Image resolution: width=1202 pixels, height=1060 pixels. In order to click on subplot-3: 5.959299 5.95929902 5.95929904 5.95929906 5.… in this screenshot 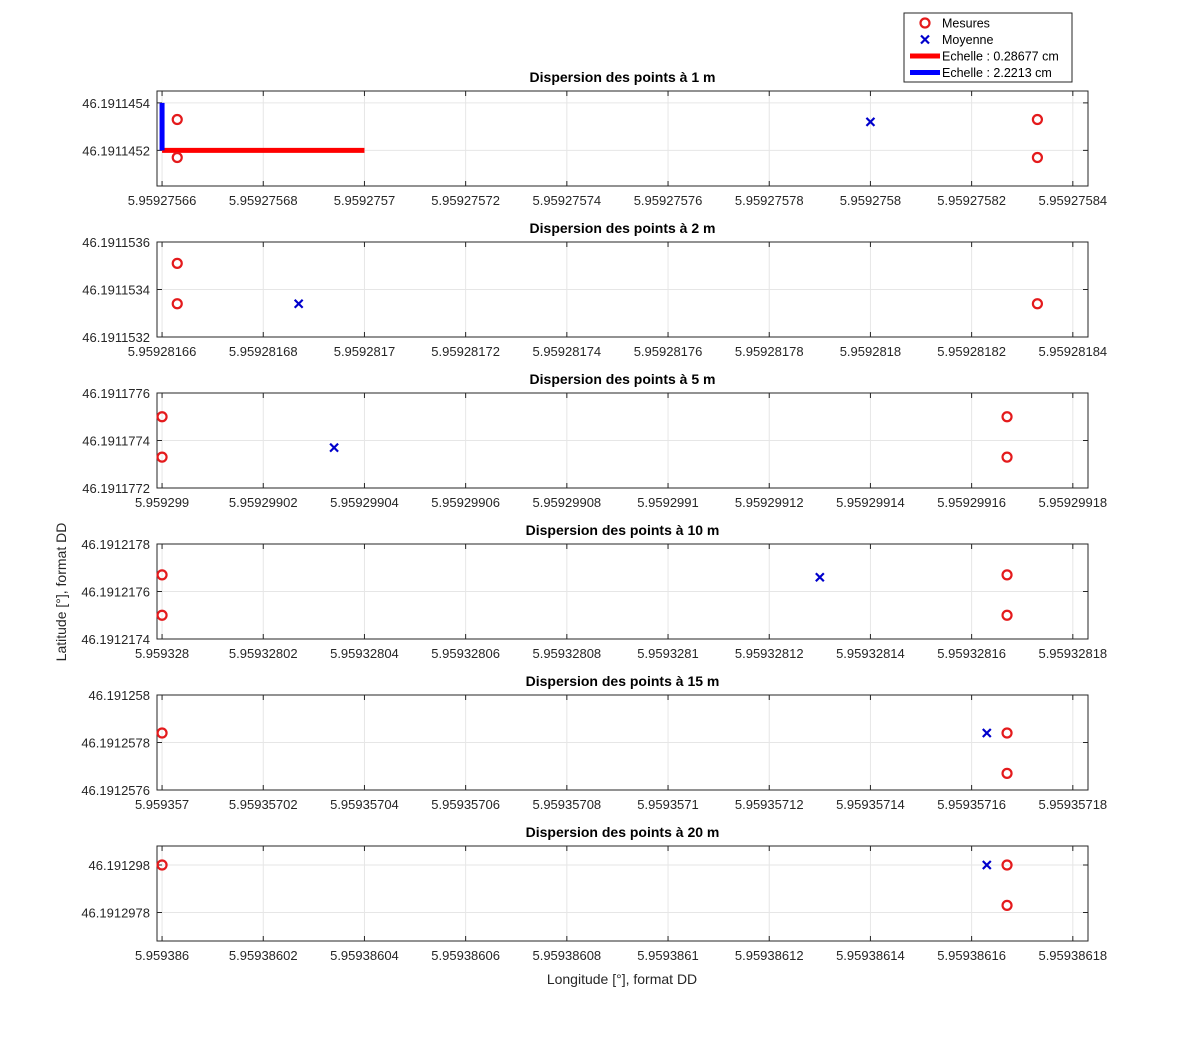, I will do `click(594, 440)`.